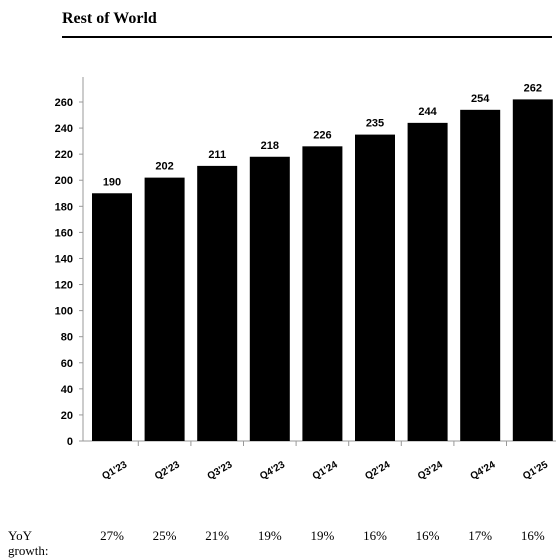 This screenshot has width=558, height=560. What do you see at coordinates (64, 103) in the screenshot?
I see `y-tick-label: 260` at bounding box center [64, 103].